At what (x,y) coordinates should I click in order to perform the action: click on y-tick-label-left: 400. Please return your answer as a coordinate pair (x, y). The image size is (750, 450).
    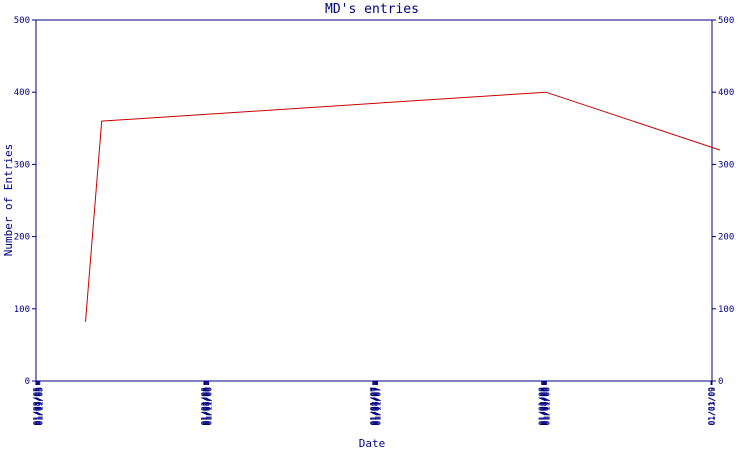
    Looking at the image, I should click on (22, 93).